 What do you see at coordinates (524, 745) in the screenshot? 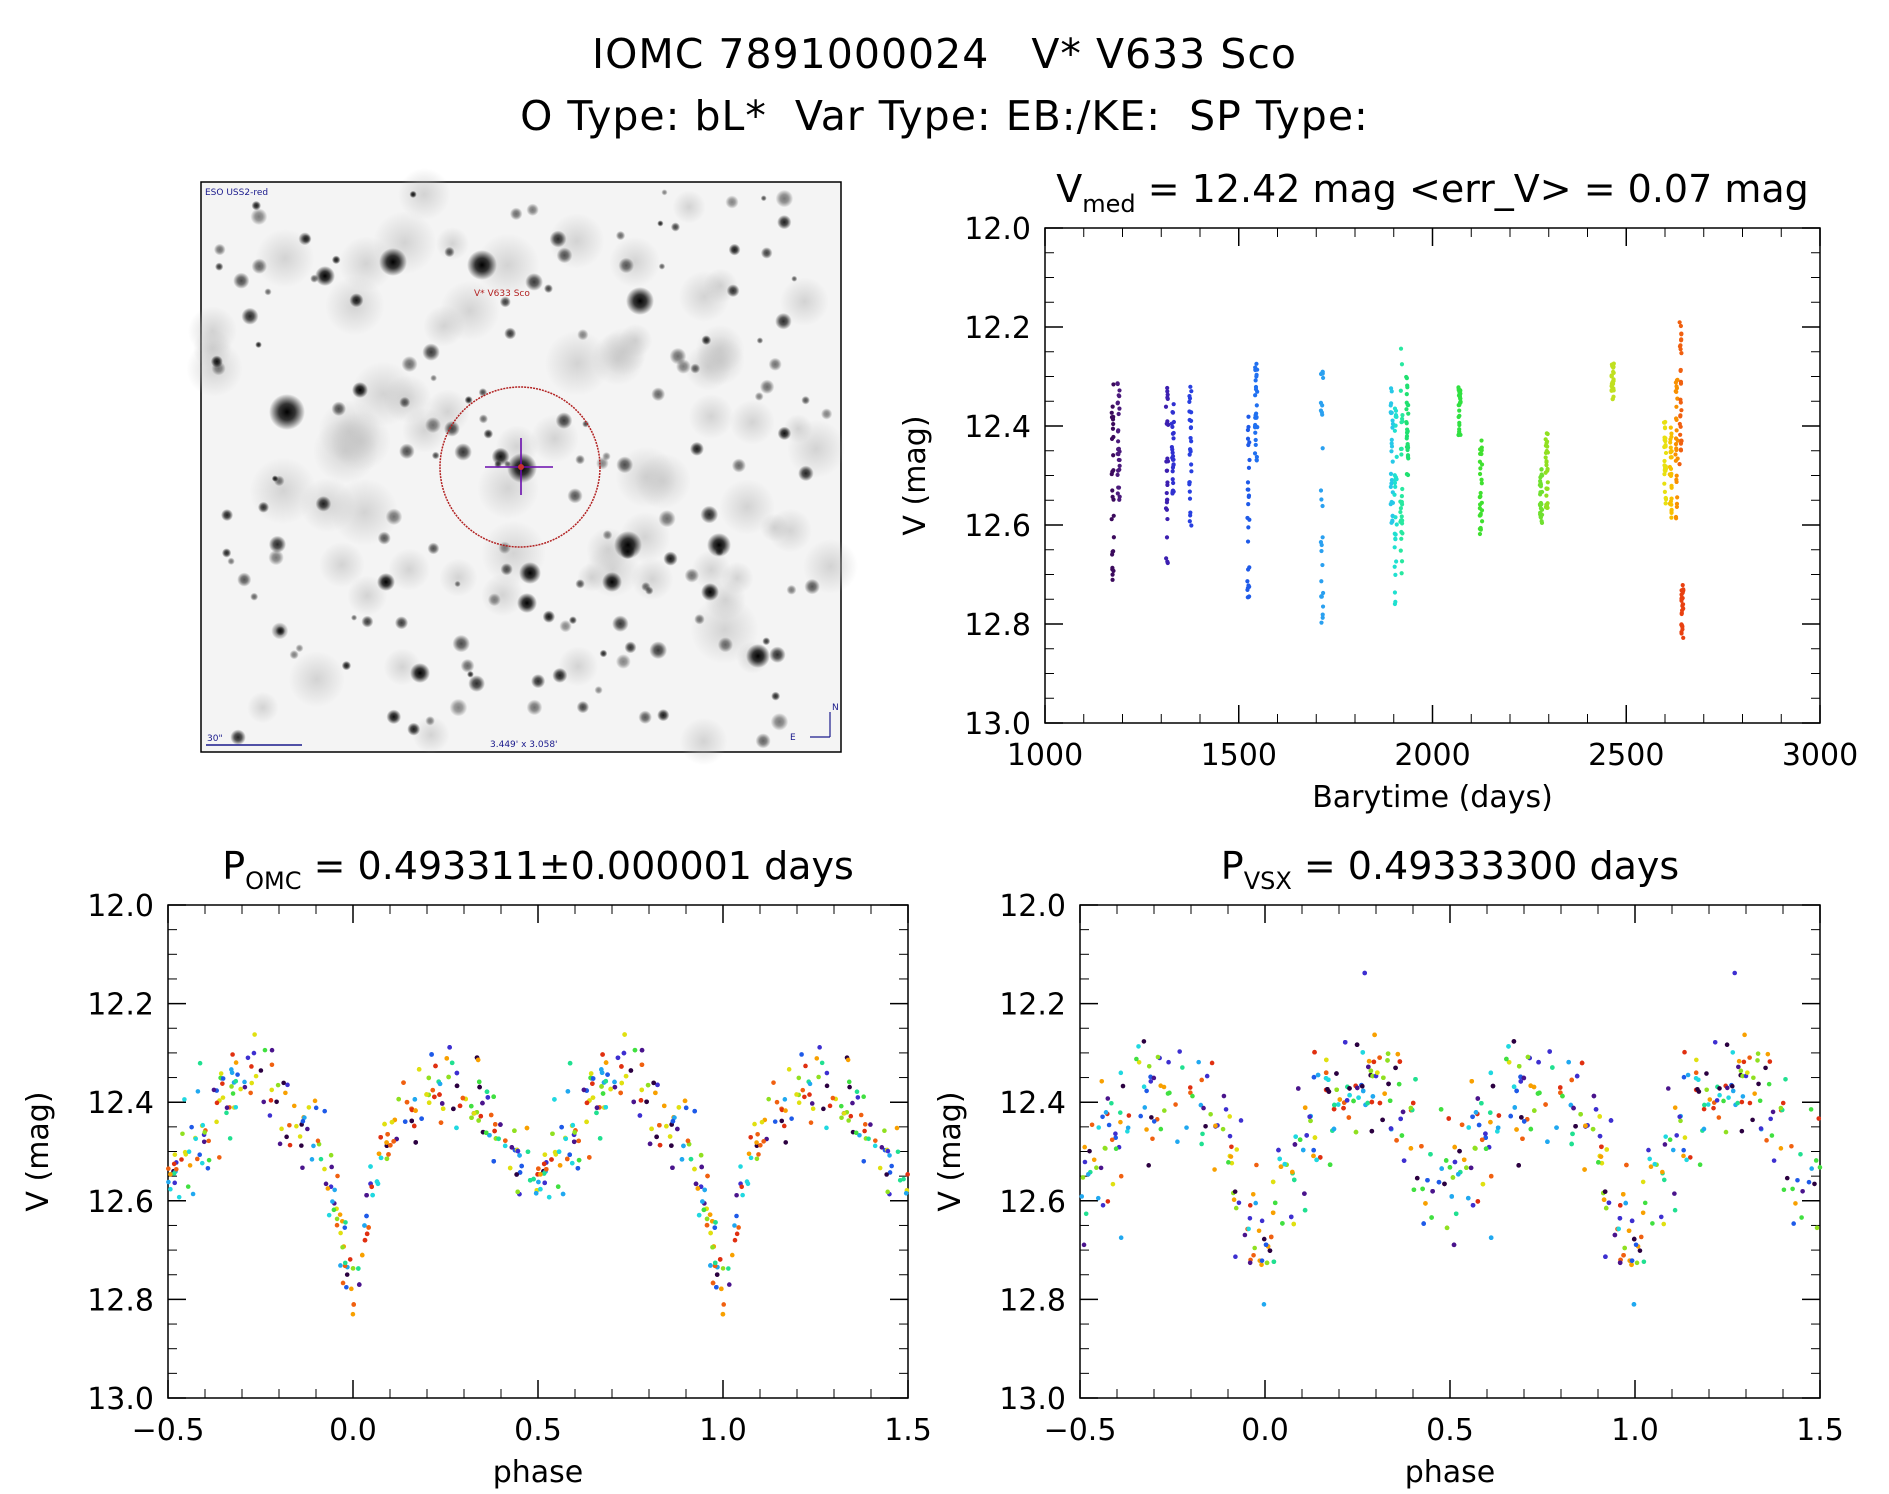
I see `fov-label: 3.449' x 3.058'` at bounding box center [524, 745].